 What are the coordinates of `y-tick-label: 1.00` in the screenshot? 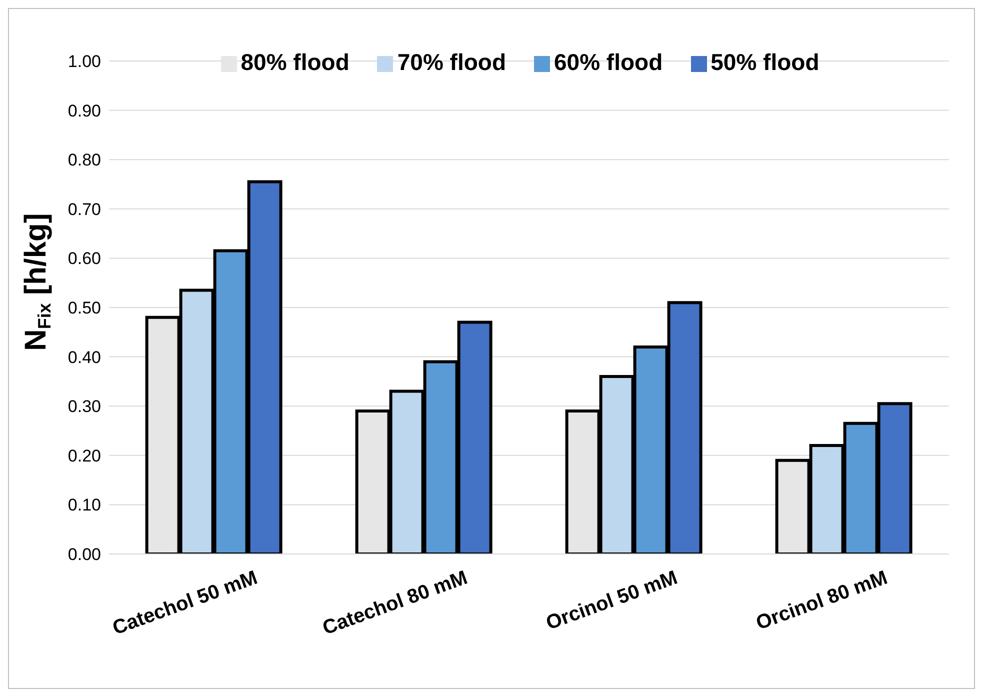 It's located at (84, 62).